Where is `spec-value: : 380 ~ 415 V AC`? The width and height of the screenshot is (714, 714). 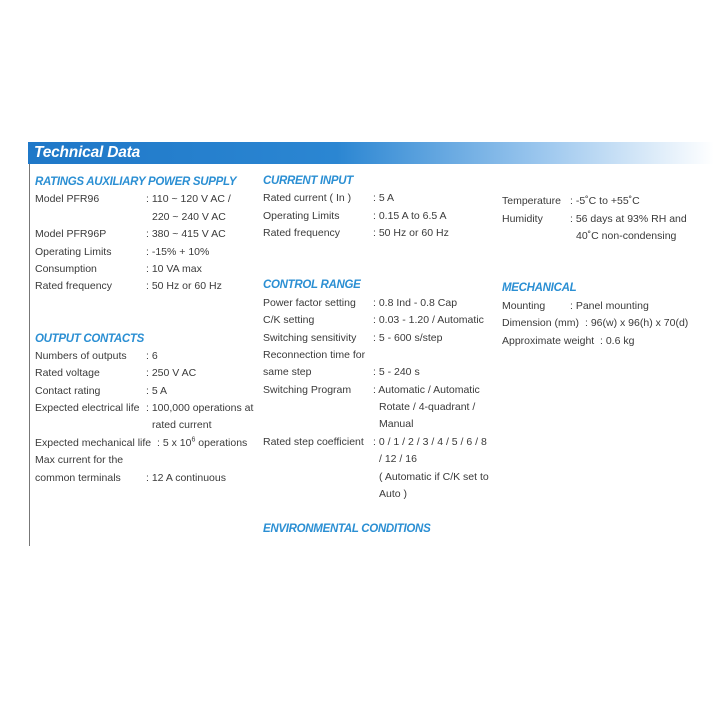
spec-value: : 380 ~ 415 V AC is located at coordinates (186, 234).